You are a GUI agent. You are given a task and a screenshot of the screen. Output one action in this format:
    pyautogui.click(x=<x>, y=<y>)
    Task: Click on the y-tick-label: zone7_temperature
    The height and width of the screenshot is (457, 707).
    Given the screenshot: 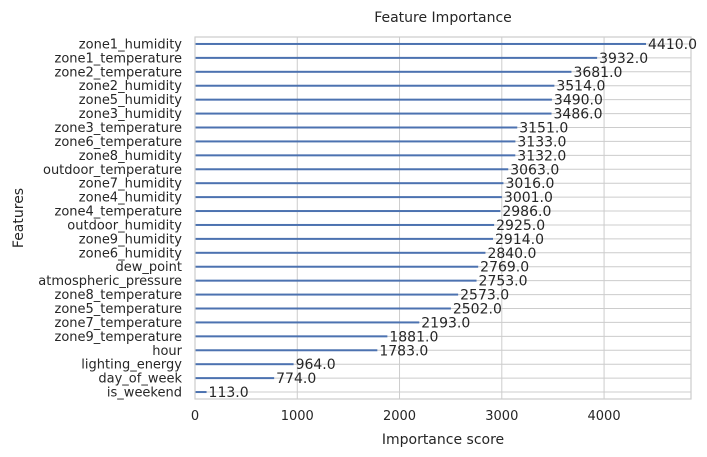 What is the action you would take?
    pyautogui.click(x=119, y=323)
    